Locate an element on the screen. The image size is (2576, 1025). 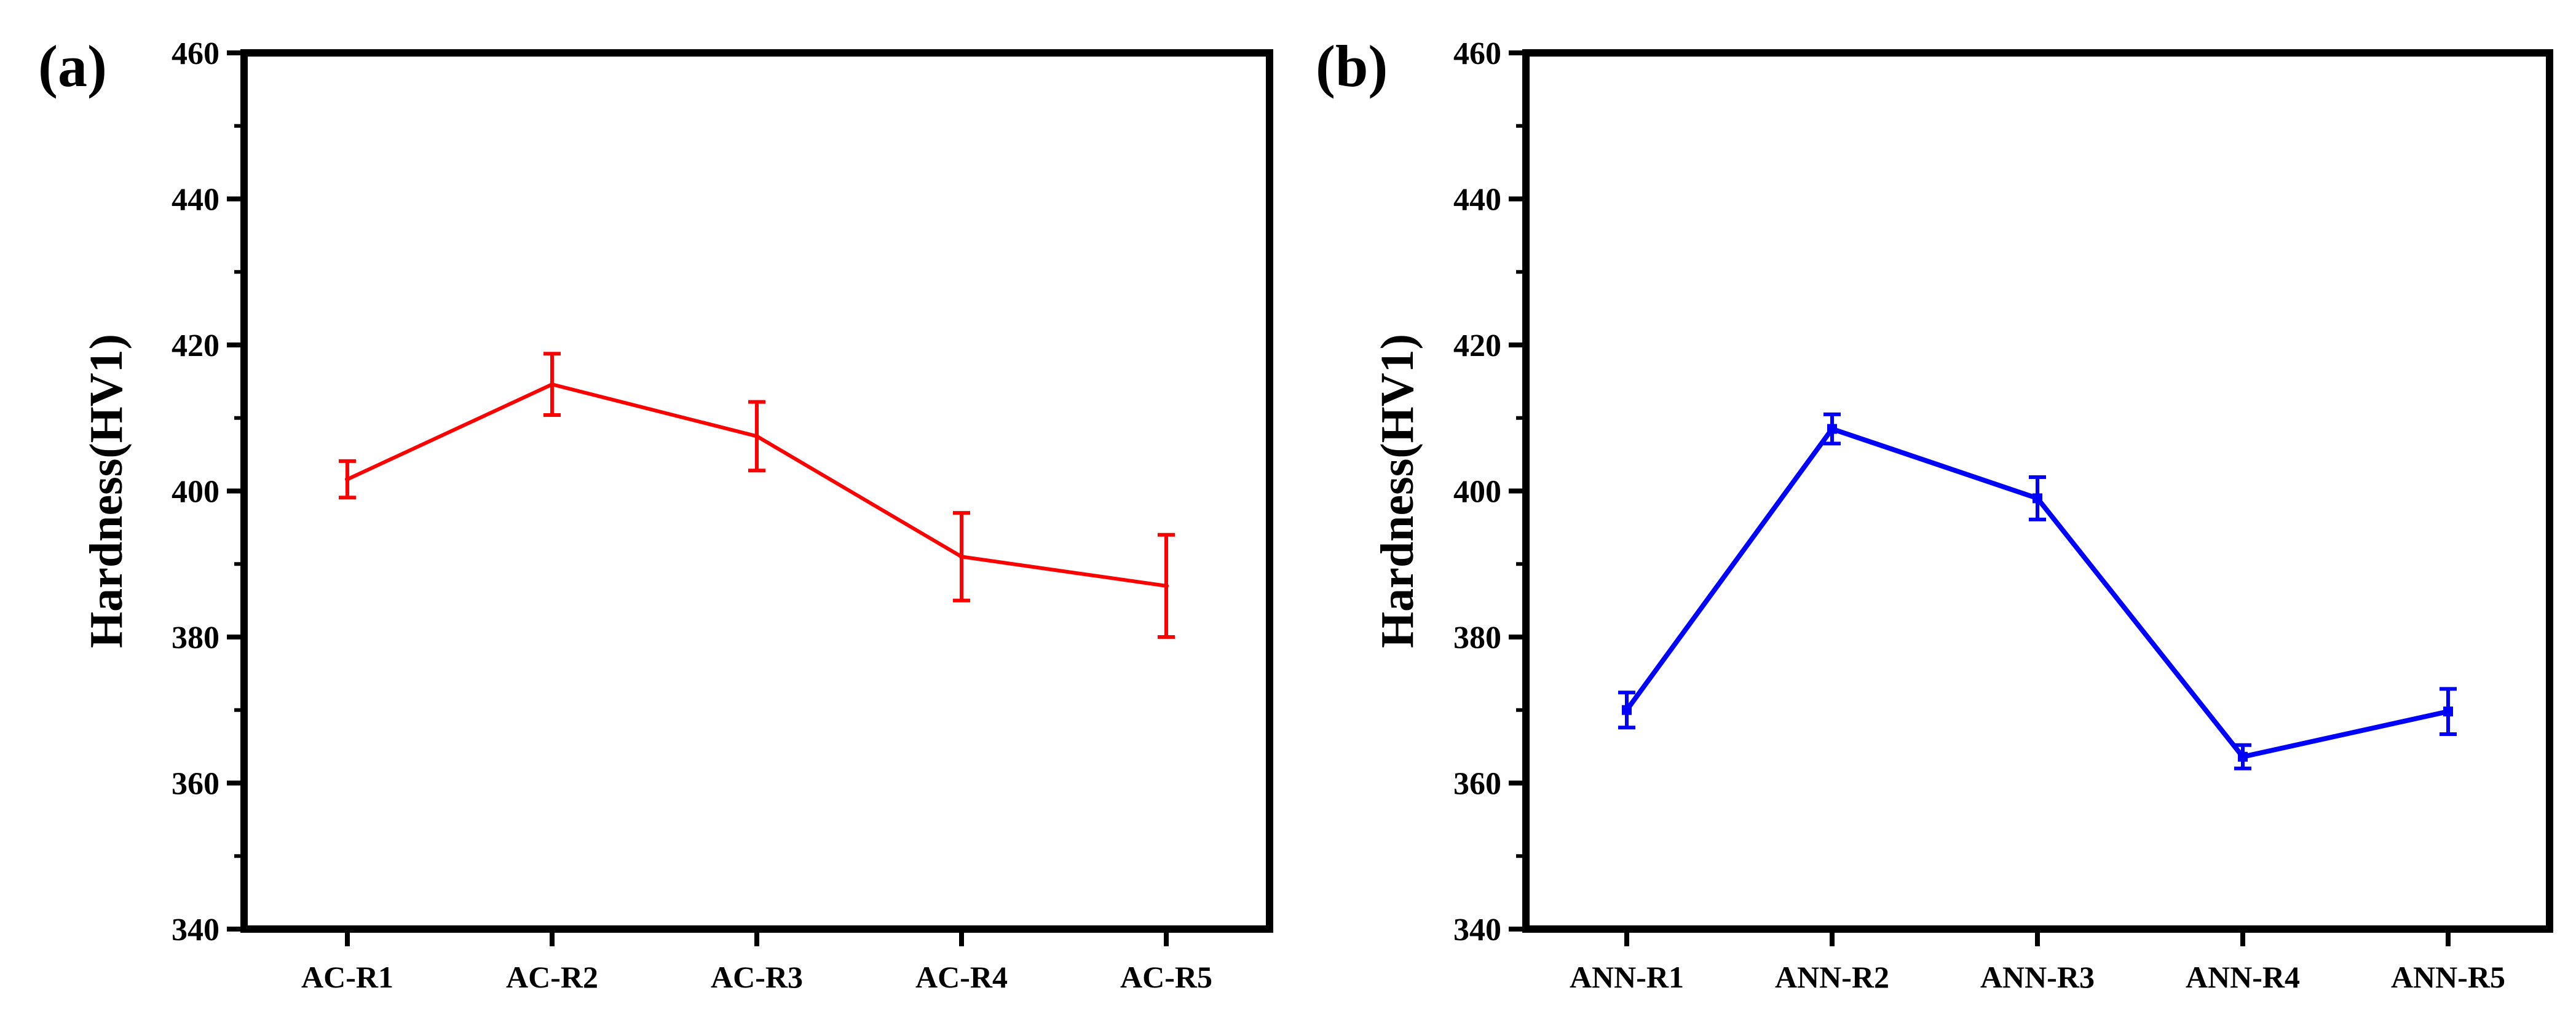
x-tick-label: AC-R4 is located at coordinates (961, 977).